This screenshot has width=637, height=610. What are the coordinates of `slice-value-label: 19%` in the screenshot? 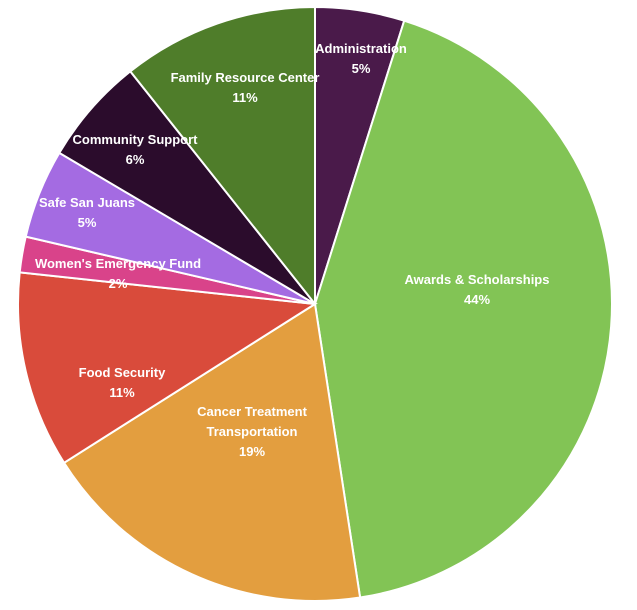 It's located at (252, 451).